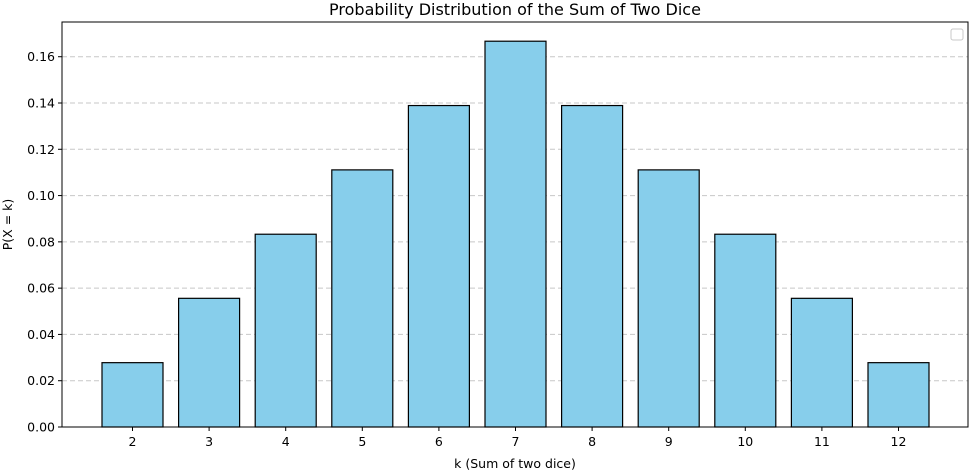  What do you see at coordinates (592, 441) in the screenshot?
I see `x-tick-label: 8` at bounding box center [592, 441].